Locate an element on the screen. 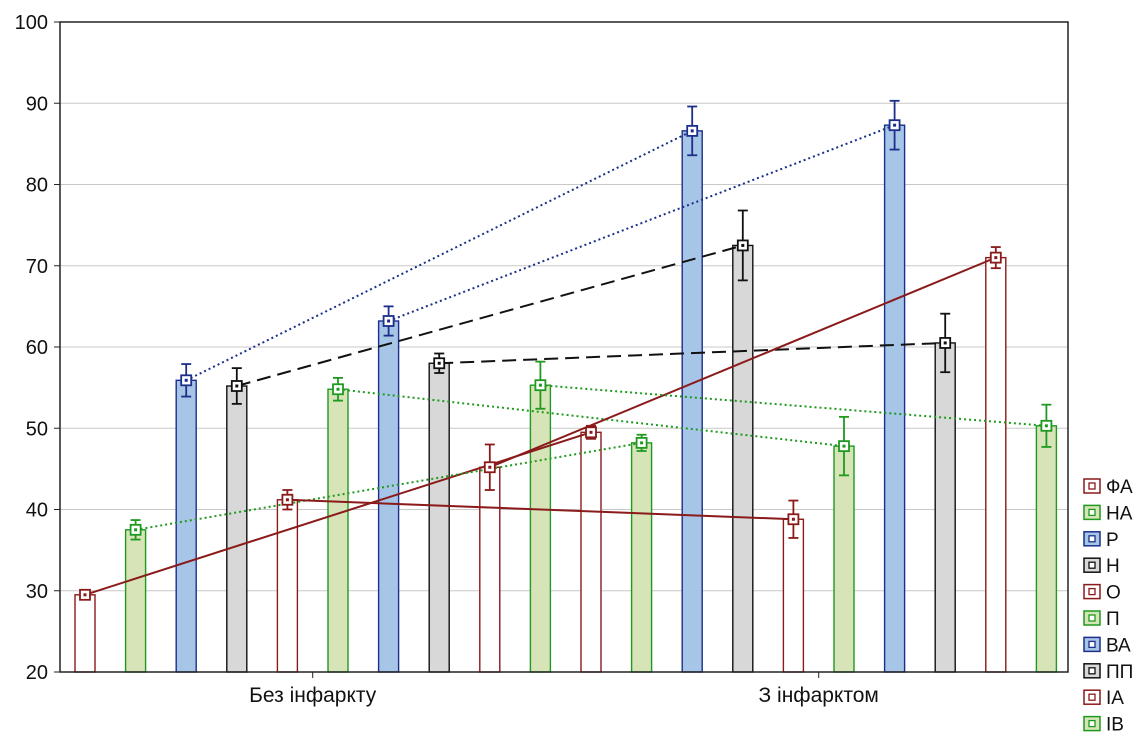  legend-label: Р is located at coordinates (1112, 540).